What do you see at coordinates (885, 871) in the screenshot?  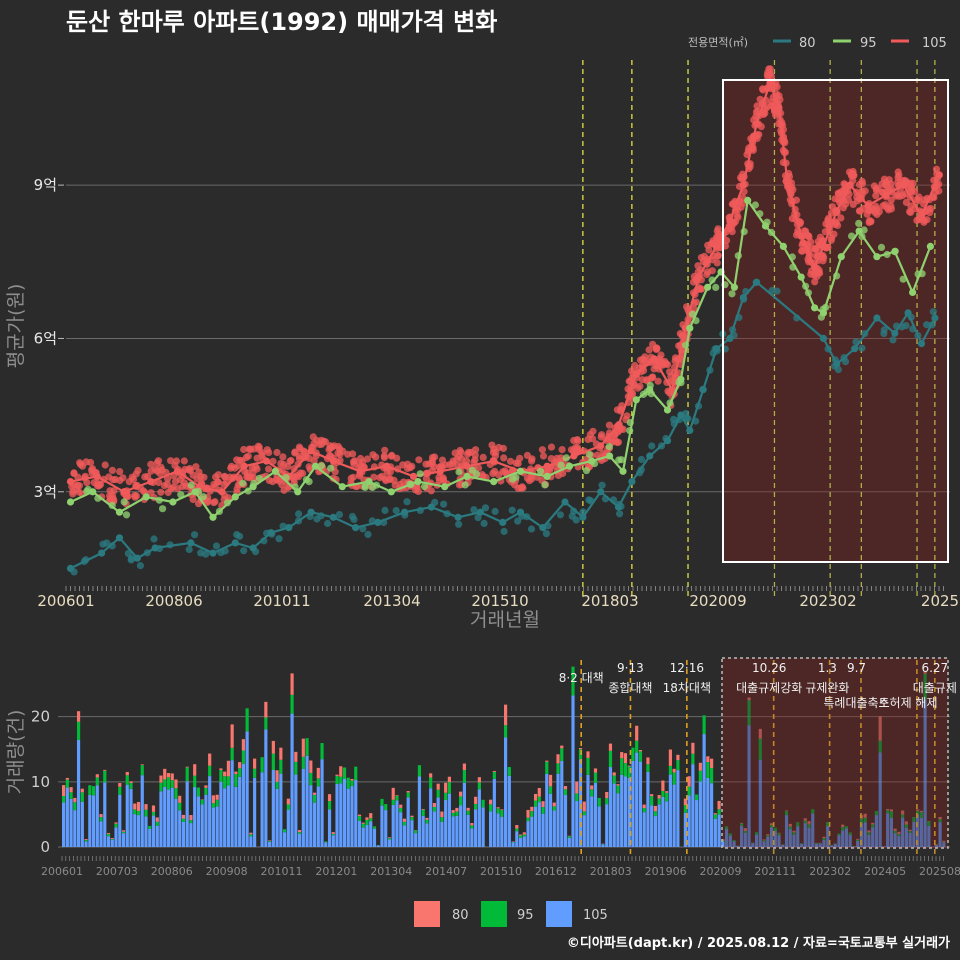 I see `volume-x-tick-label: 202405` at bounding box center [885, 871].